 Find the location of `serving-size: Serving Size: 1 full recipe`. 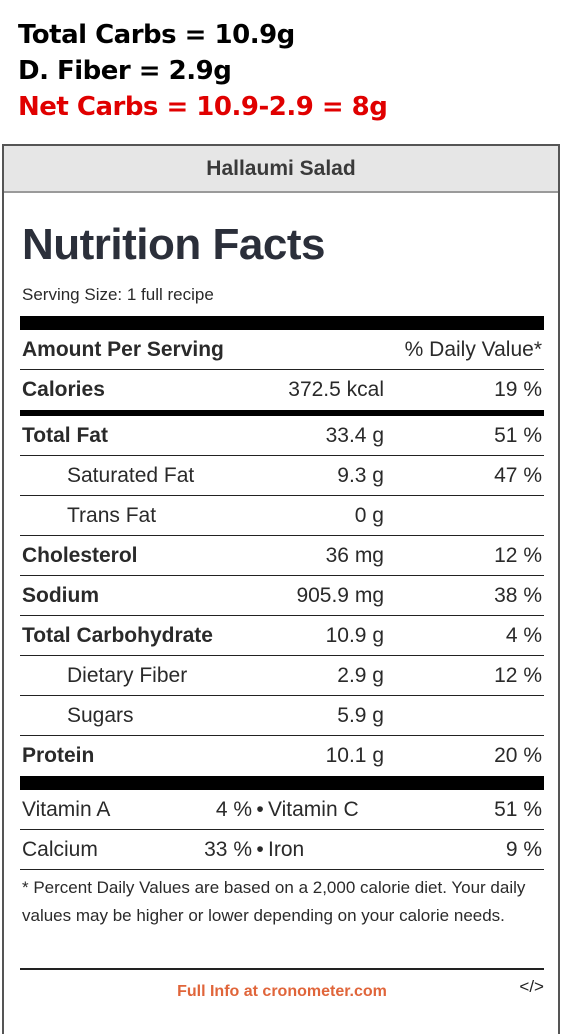

serving-size: Serving Size: 1 full recipe is located at coordinates (118, 294).